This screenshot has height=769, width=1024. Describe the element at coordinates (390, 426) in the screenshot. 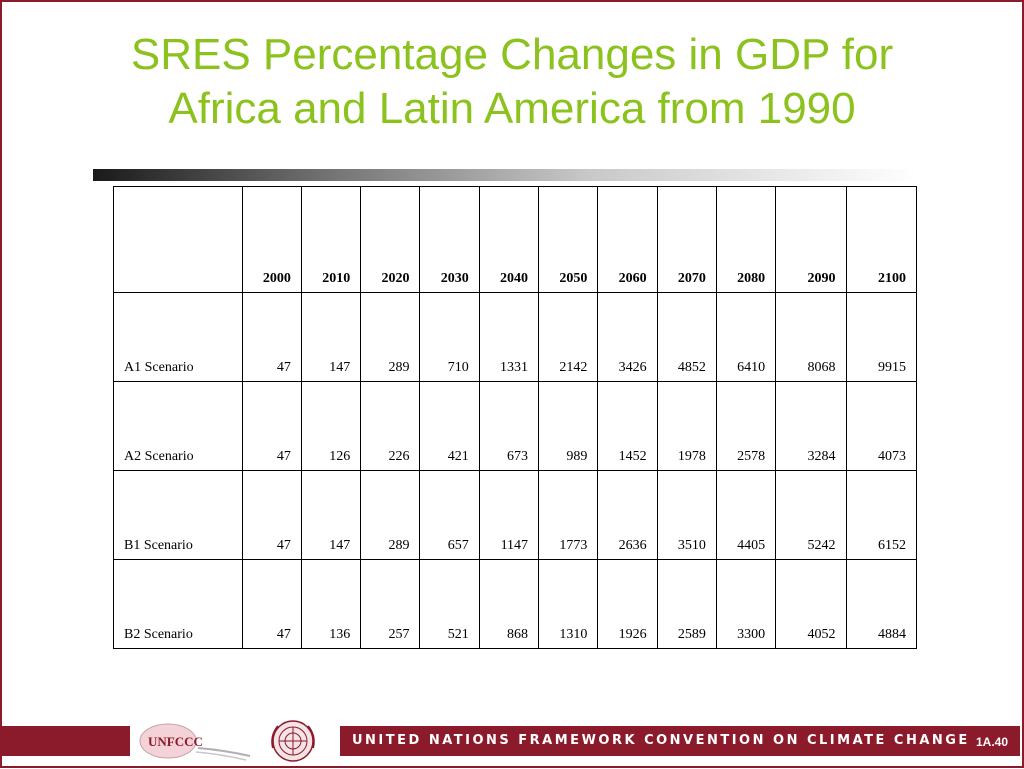

I see `table-cell: 226` at that location.